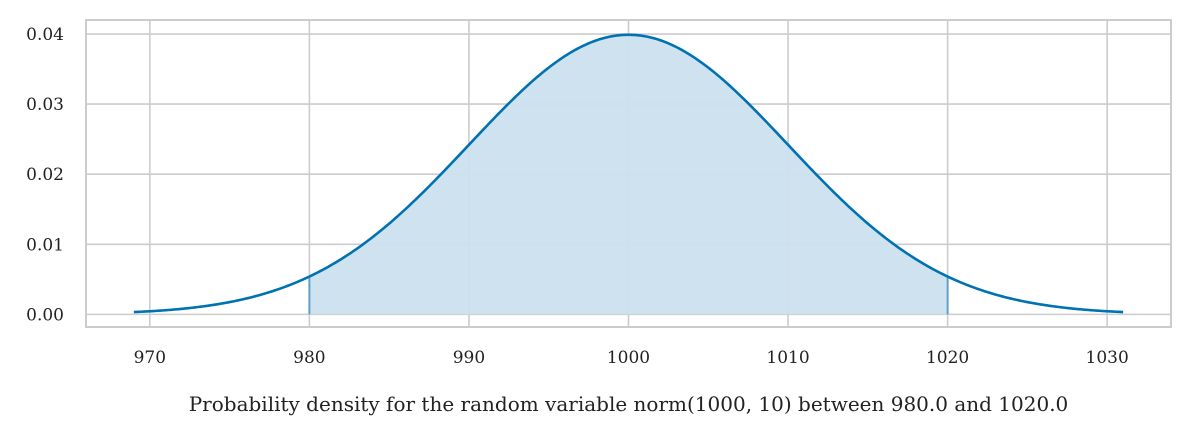  I want to click on x-tick-label-6: 1030, so click(1107, 358).